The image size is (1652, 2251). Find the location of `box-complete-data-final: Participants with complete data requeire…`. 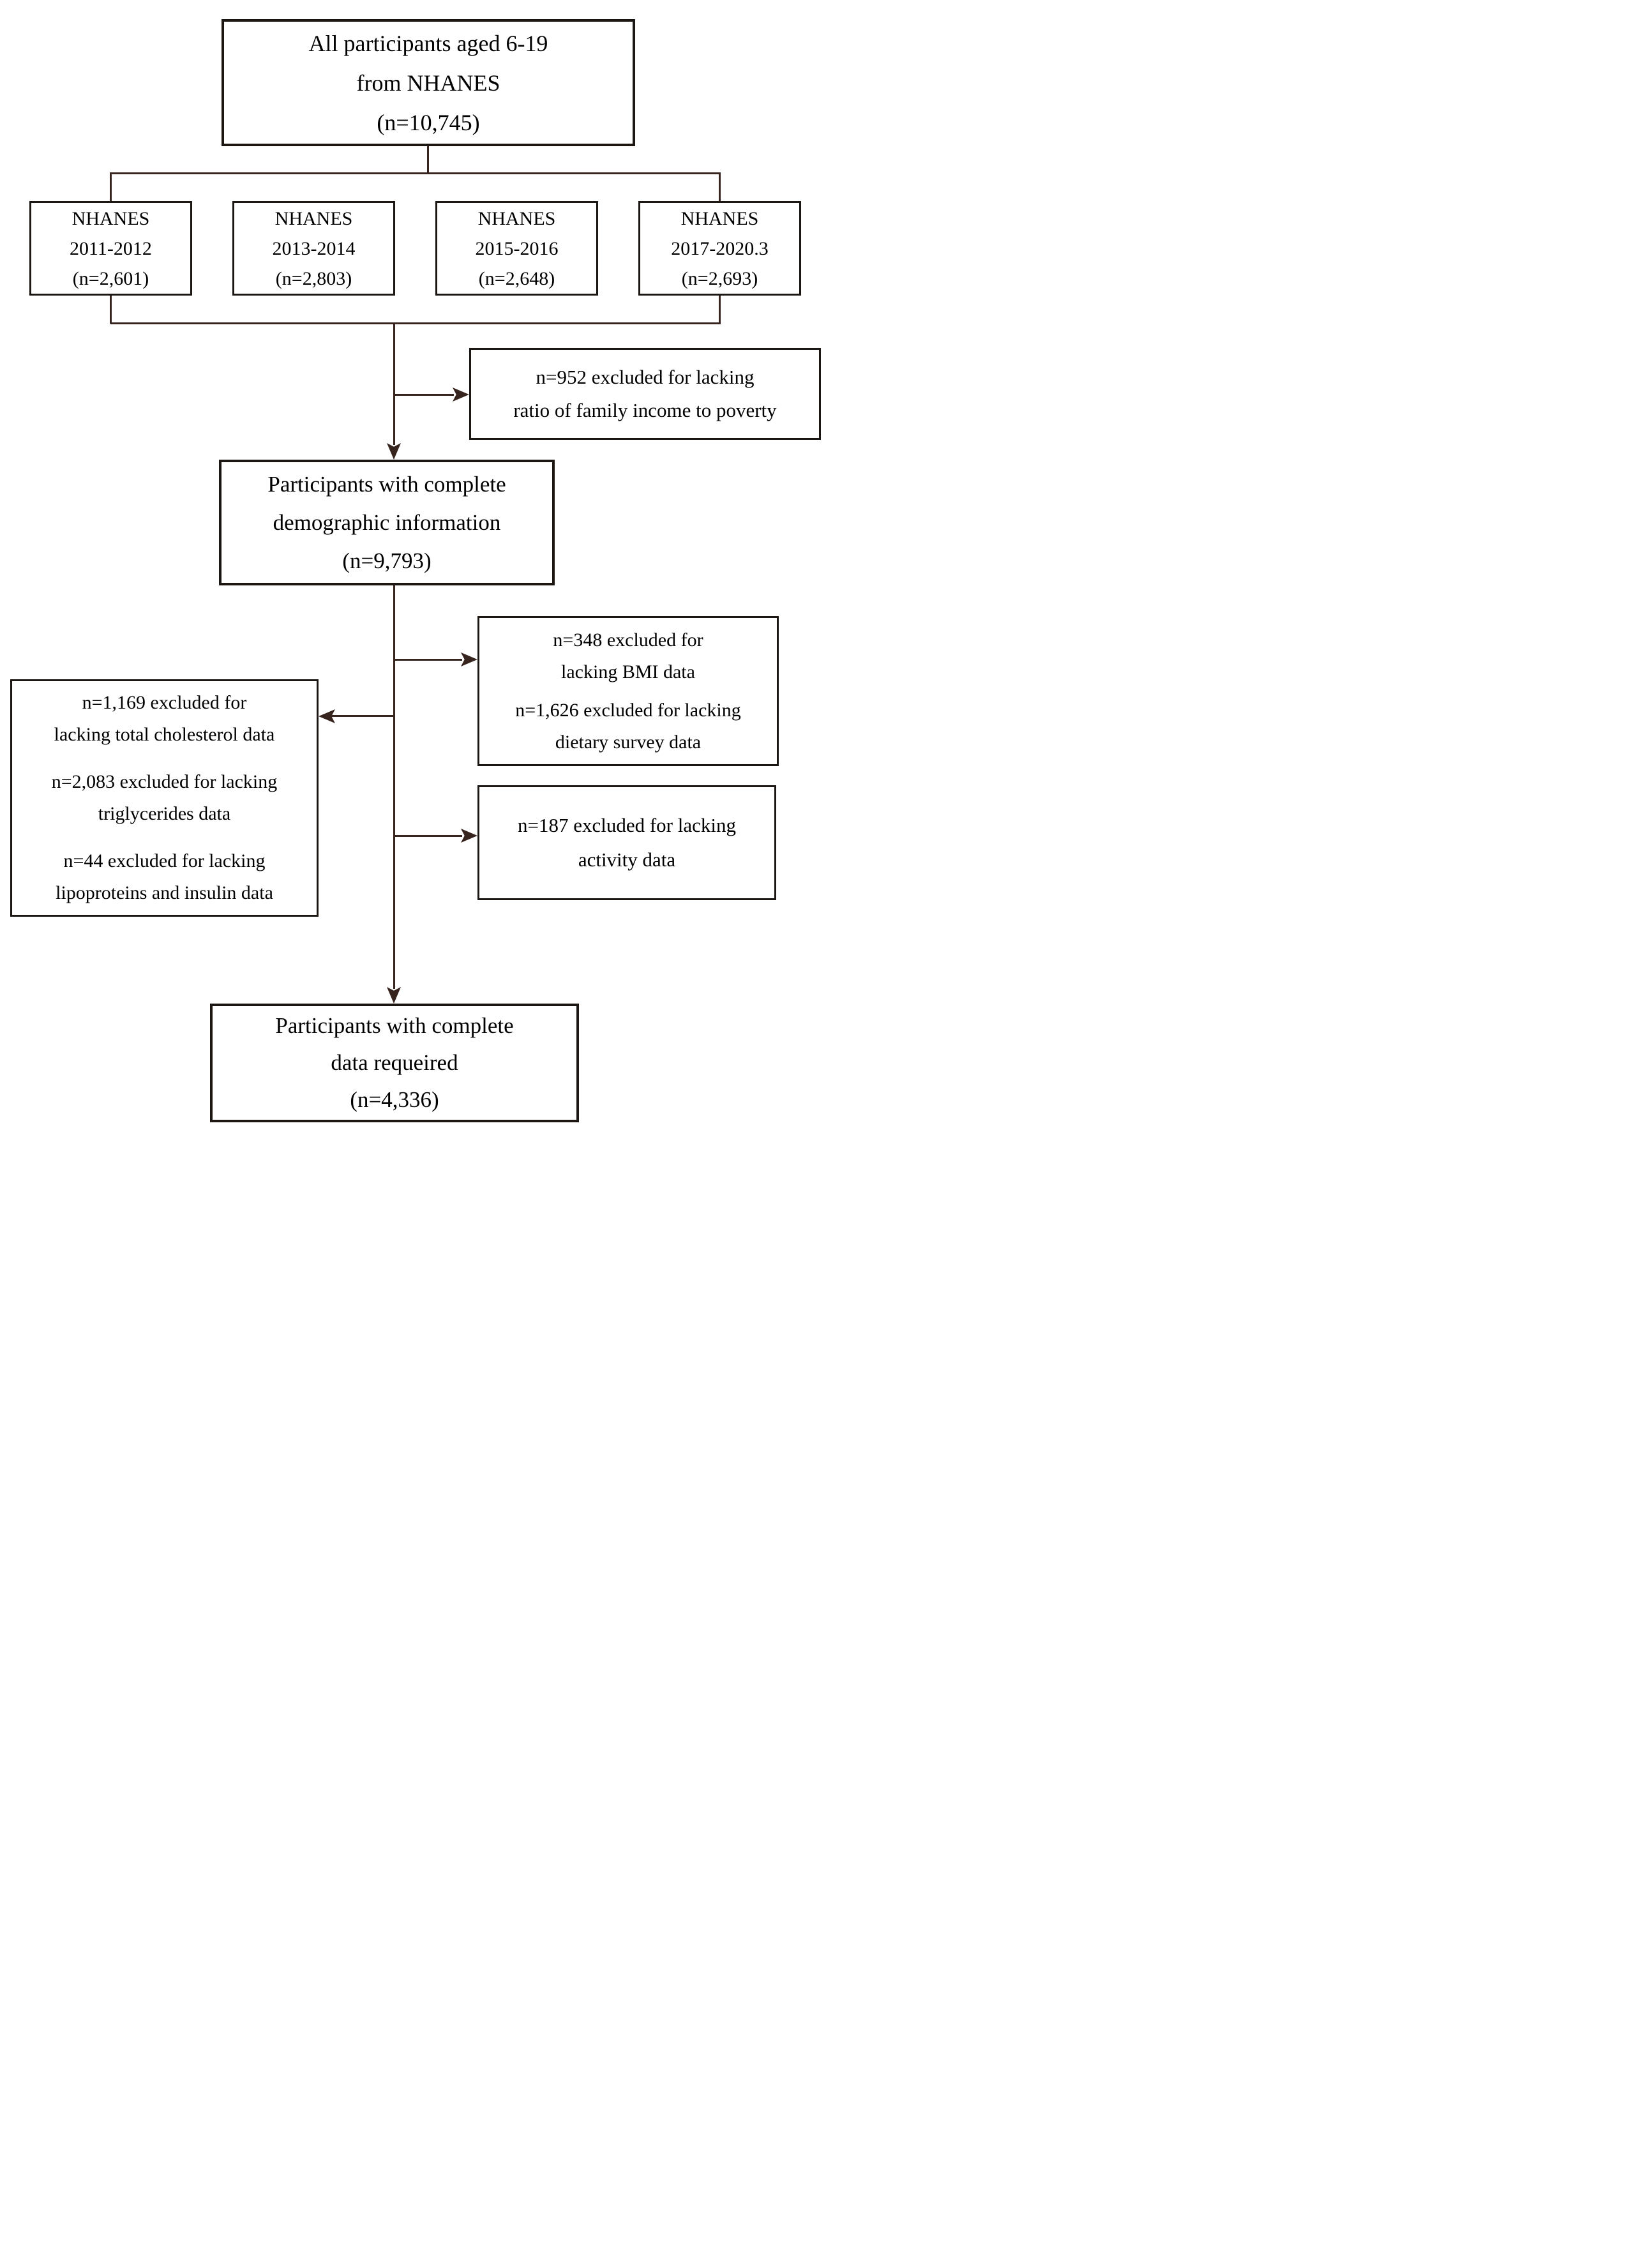

box-complete-data-final: Participants with complete data requeire… is located at coordinates (394, 1063).